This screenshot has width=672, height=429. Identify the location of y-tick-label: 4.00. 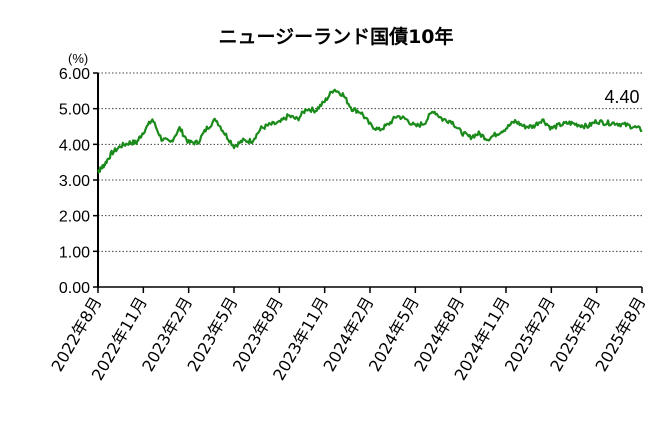
(74, 145).